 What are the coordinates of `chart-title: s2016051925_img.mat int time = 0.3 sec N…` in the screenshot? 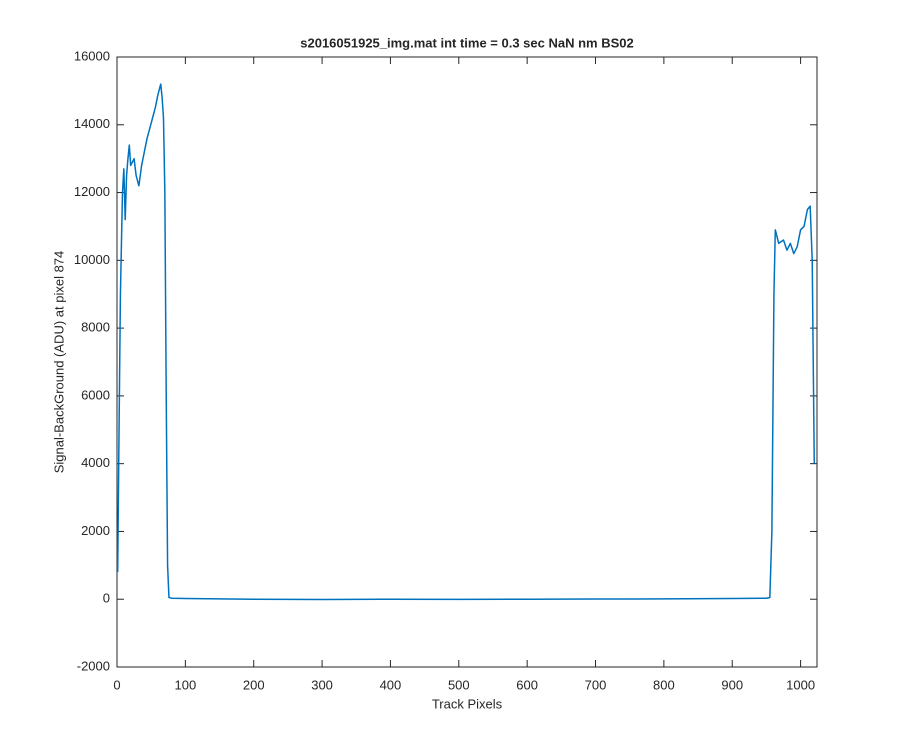 It's located at (467, 42).